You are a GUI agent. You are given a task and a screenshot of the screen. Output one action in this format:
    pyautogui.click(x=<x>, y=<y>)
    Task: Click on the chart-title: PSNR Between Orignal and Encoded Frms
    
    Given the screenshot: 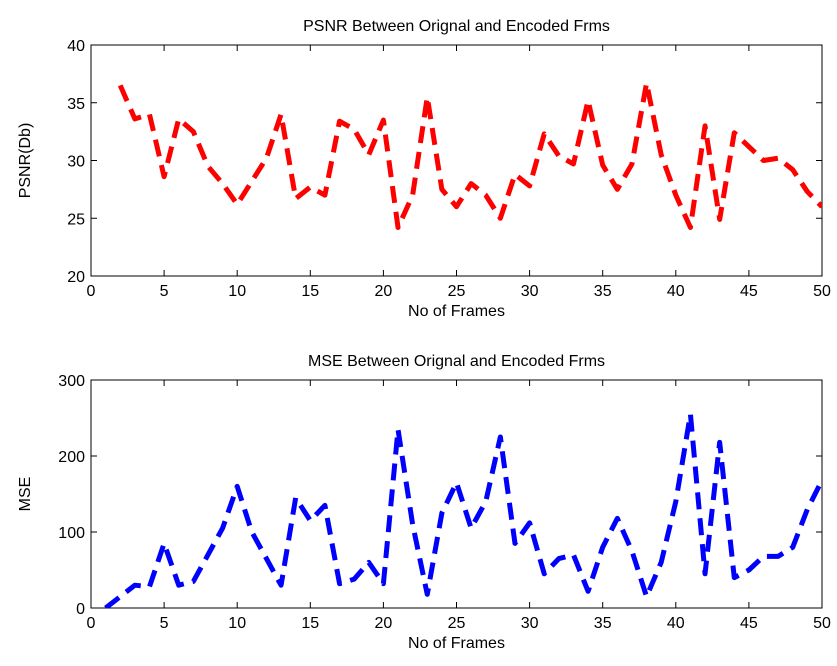 What is the action you would take?
    pyautogui.click(x=456, y=26)
    